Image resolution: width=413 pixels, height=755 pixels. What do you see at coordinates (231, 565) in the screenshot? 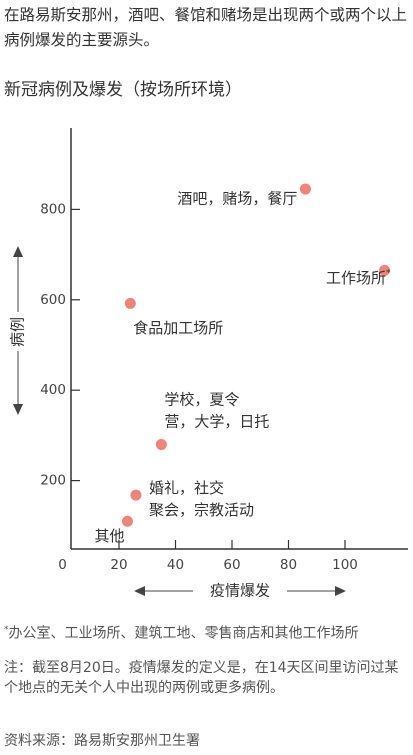
I see `x-tick-label: 60` at bounding box center [231, 565].